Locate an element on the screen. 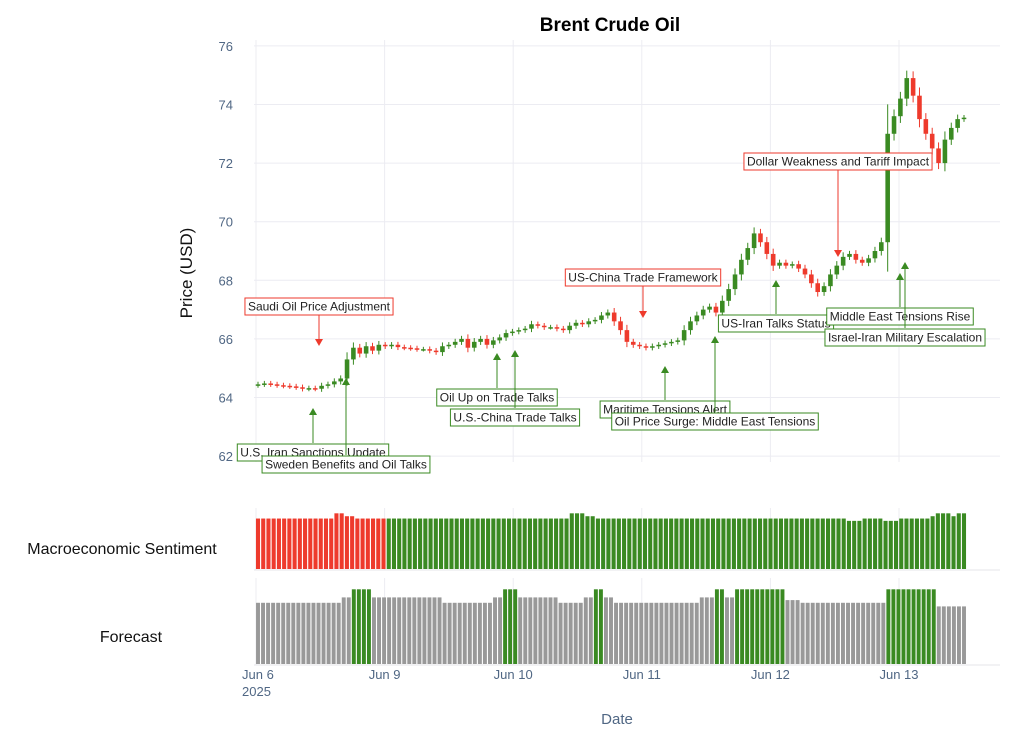 The width and height of the screenshot is (1024, 733). event-annotation: Oil Price Surge: Middle East Tensions is located at coordinates (715, 383).